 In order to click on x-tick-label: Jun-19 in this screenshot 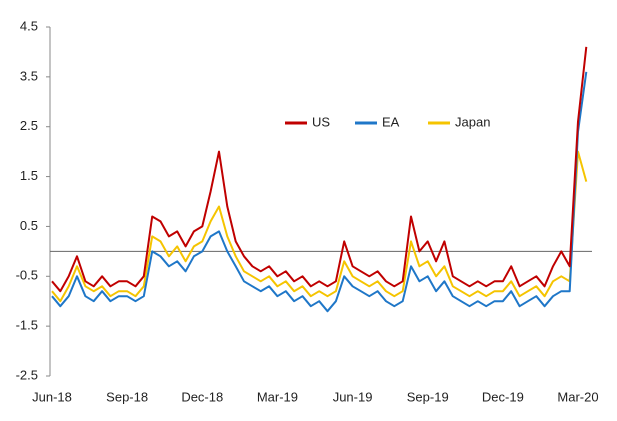, I will do `click(353, 396)`.